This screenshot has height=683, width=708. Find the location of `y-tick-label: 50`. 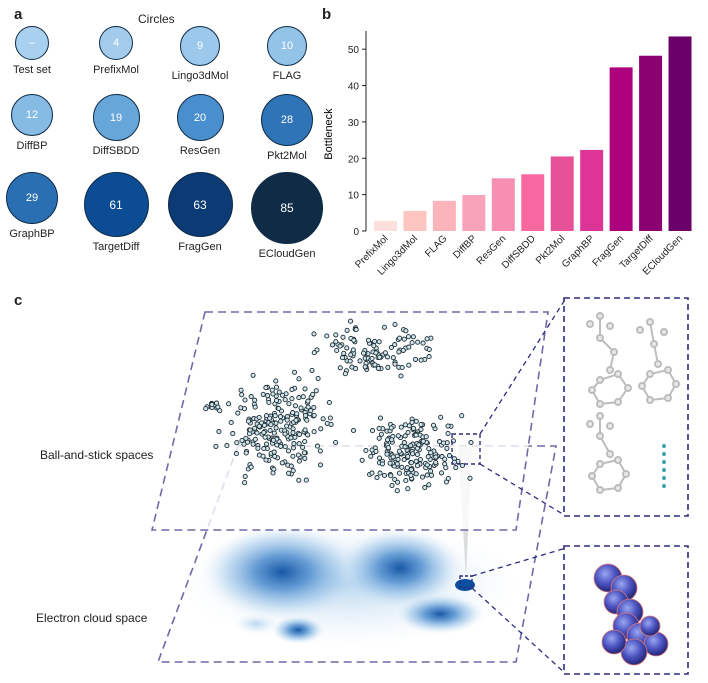

y-tick-label: 50 is located at coordinates (354, 50).